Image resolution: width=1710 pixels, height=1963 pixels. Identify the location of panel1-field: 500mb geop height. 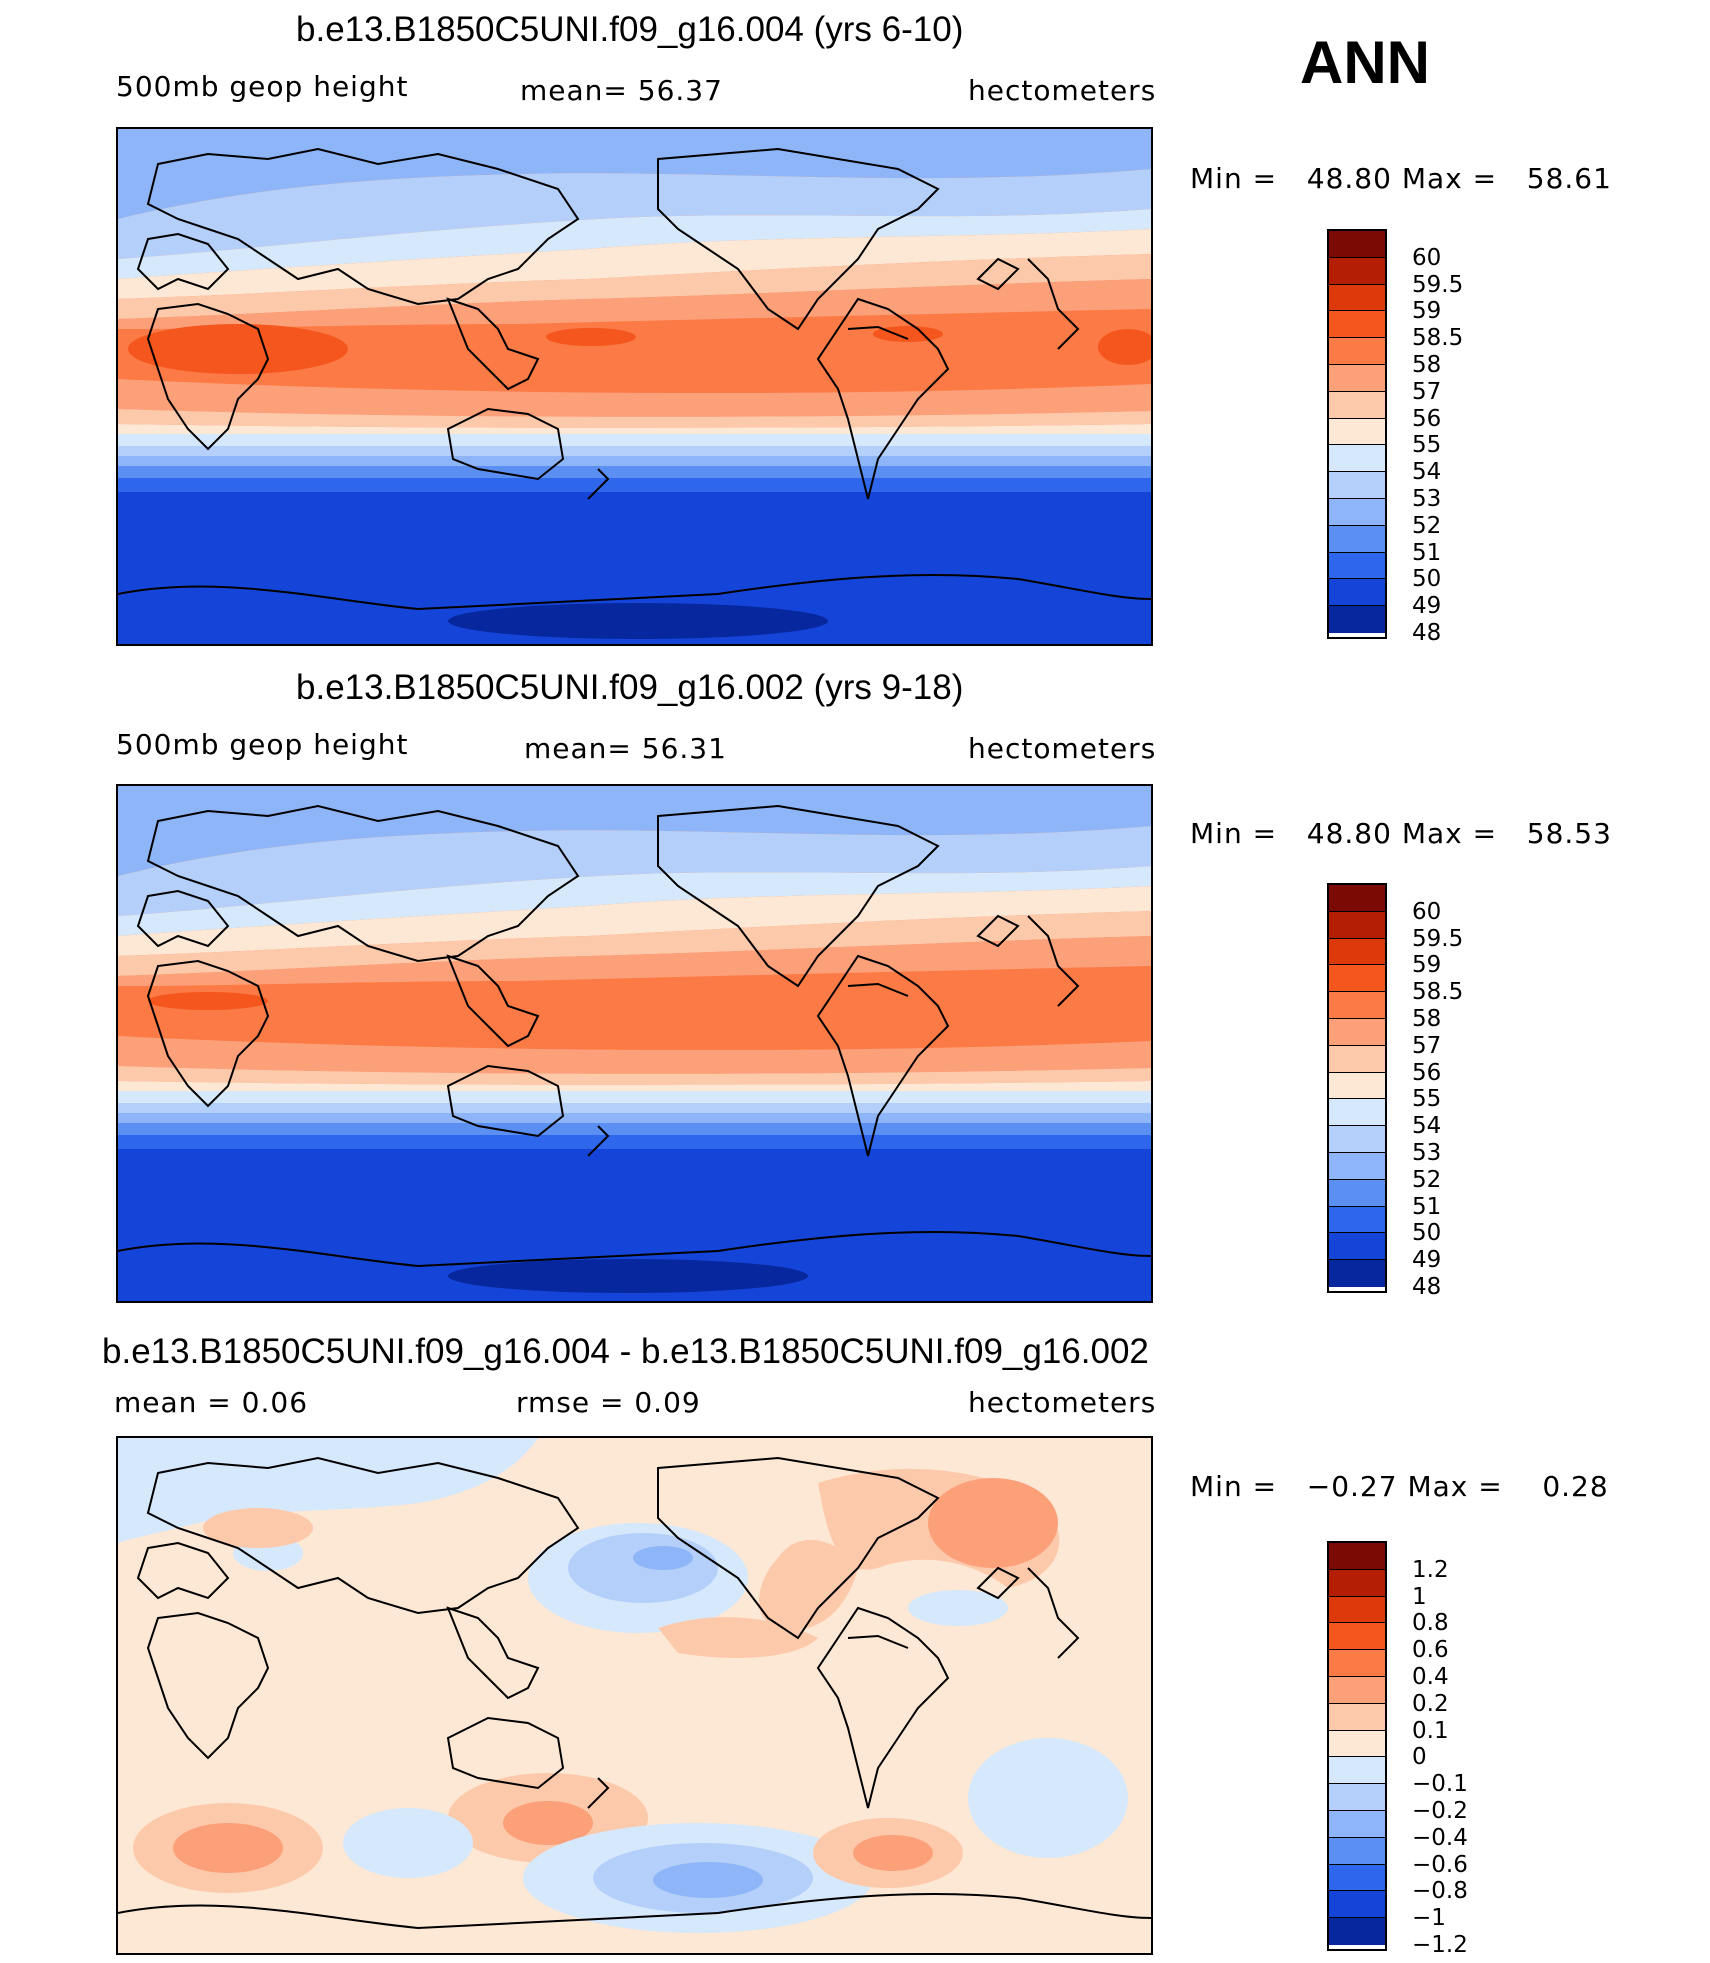
(262, 86).